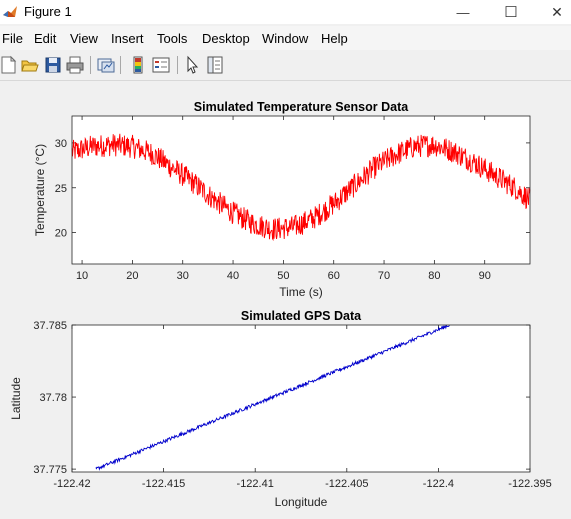  I want to click on x-tick-label: -122.405, so click(346, 484).